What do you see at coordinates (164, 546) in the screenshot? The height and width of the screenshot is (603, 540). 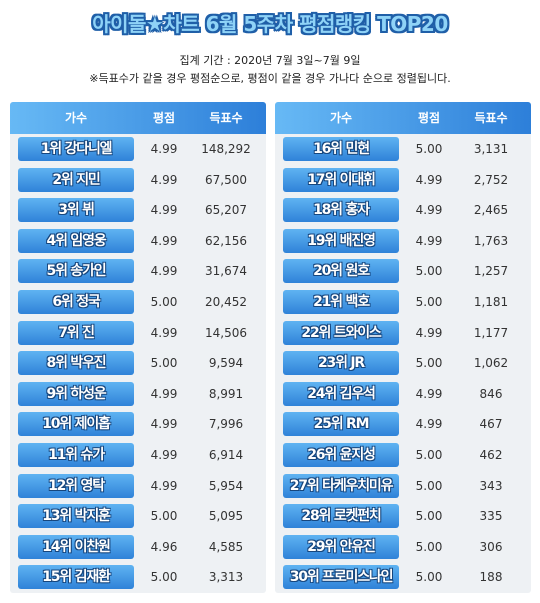 I see `rating-cell: 4.96` at bounding box center [164, 546].